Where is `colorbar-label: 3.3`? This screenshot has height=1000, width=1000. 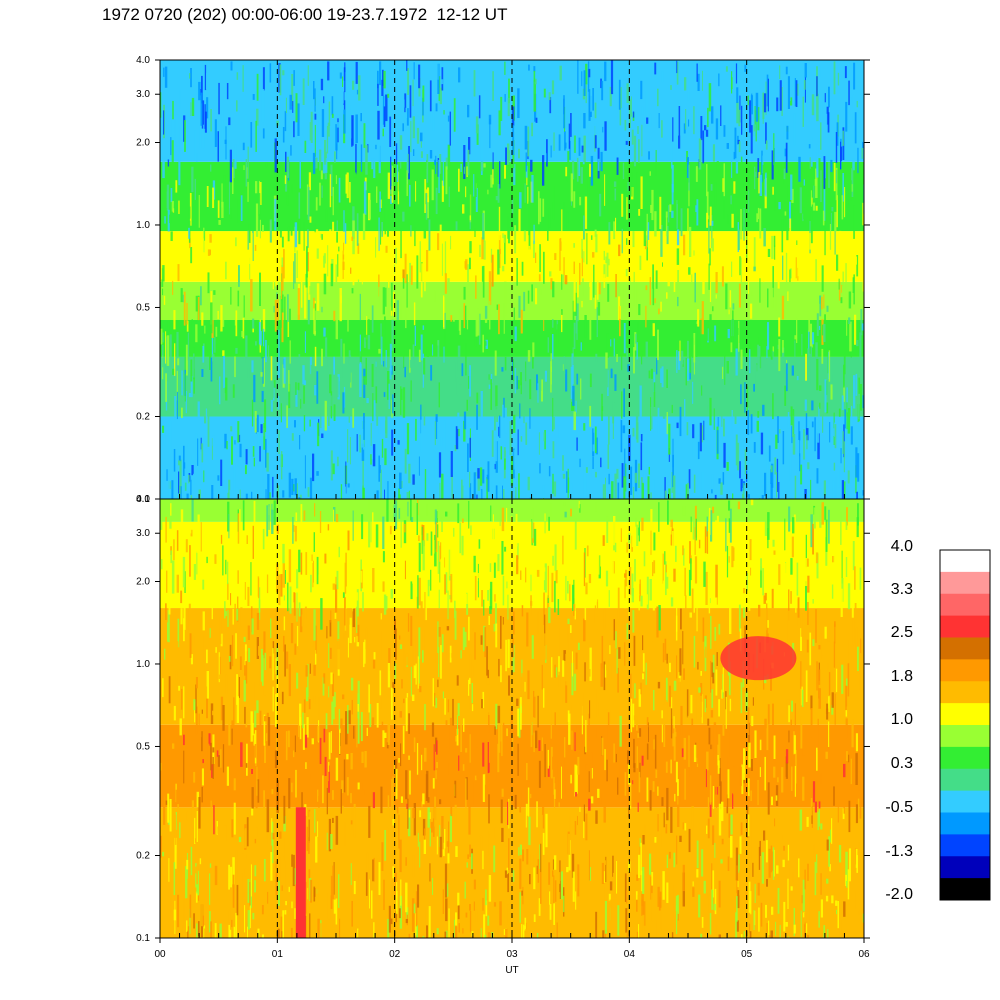
colorbar-label: 3.3 is located at coordinates (902, 589).